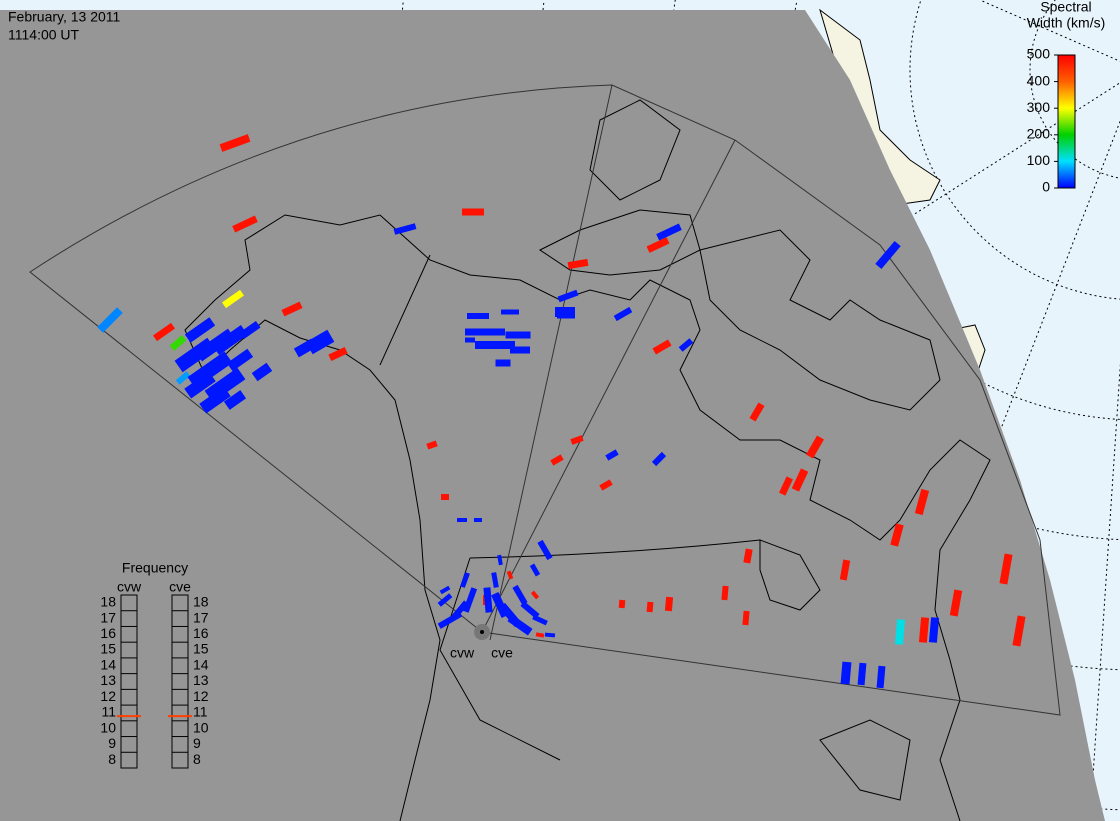  What do you see at coordinates (197, 759) in the screenshot?
I see `frequency-tick-label: 8` at bounding box center [197, 759].